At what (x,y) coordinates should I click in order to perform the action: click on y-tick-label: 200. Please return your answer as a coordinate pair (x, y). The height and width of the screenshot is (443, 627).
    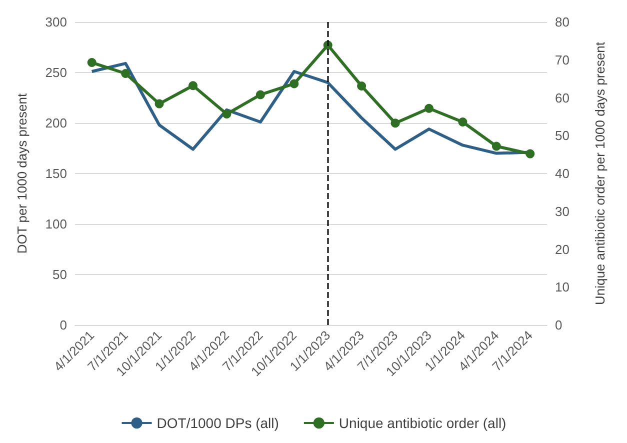
    Looking at the image, I should click on (56, 123).